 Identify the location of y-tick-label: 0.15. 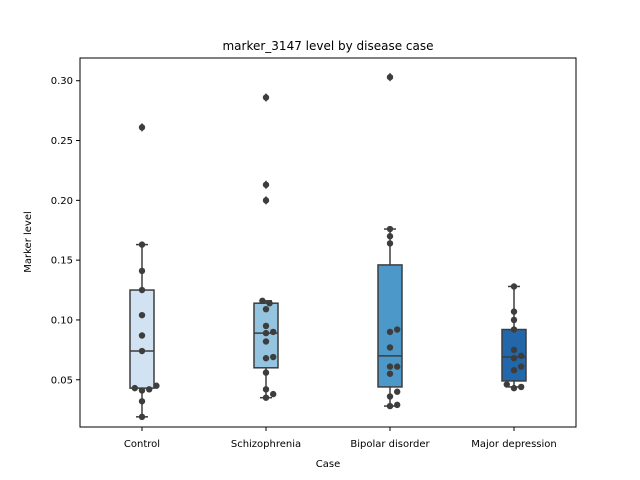
(62, 261).